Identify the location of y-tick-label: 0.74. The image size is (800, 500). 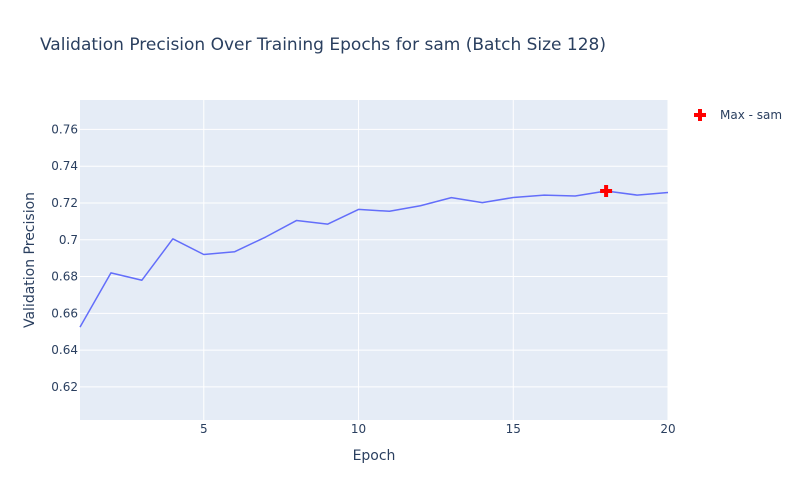
(64, 166).